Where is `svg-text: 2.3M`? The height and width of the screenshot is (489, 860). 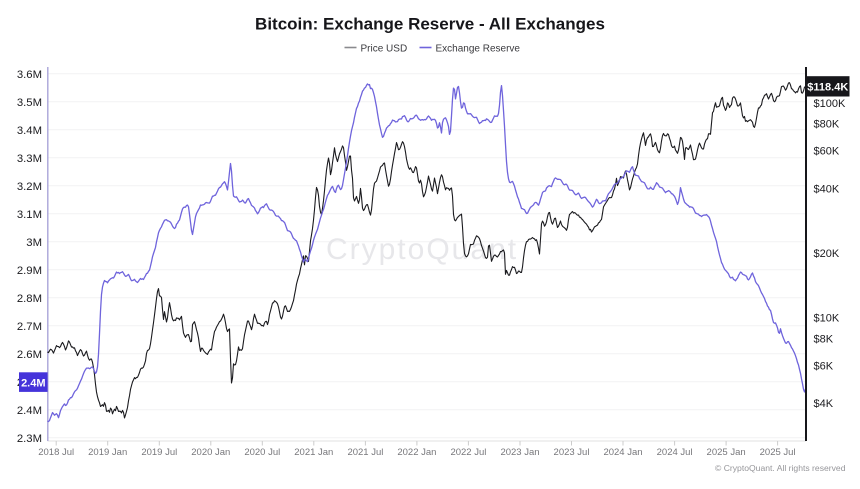 svg-text: 2.3M is located at coordinates (29, 439).